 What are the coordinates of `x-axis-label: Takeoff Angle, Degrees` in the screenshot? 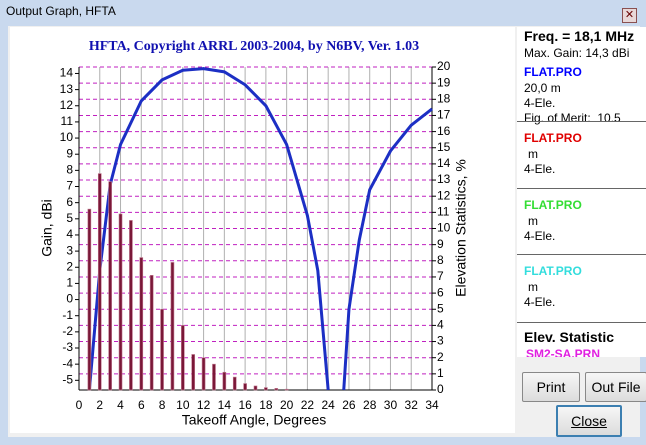 It's located at (254, 420).